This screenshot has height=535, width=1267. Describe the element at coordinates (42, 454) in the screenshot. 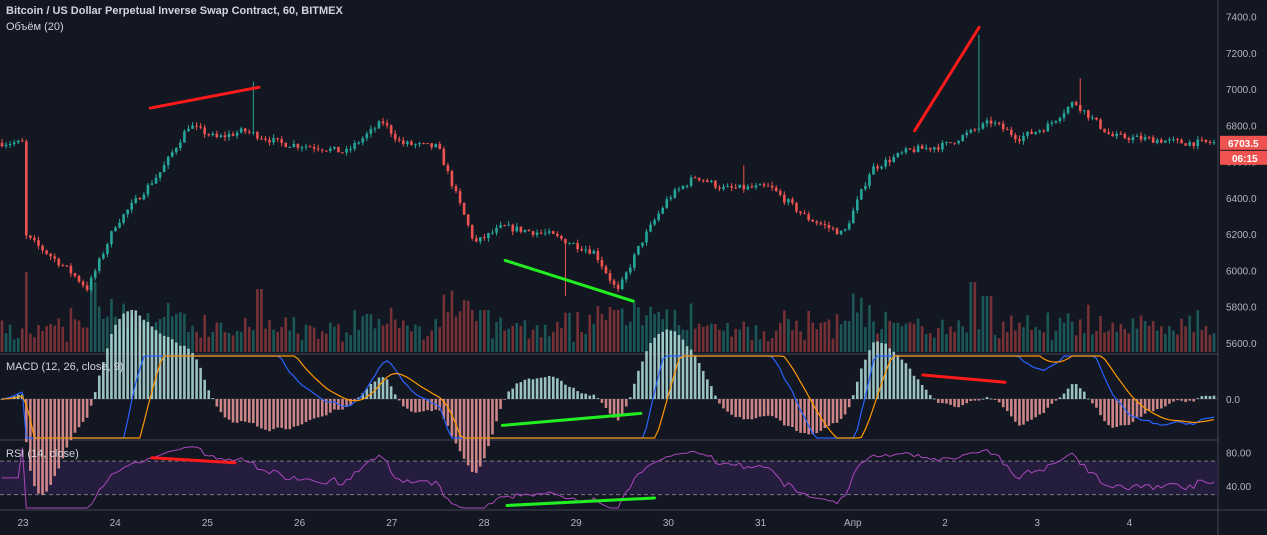

I see `rsi-legend: RSI (14, close)` at that location.